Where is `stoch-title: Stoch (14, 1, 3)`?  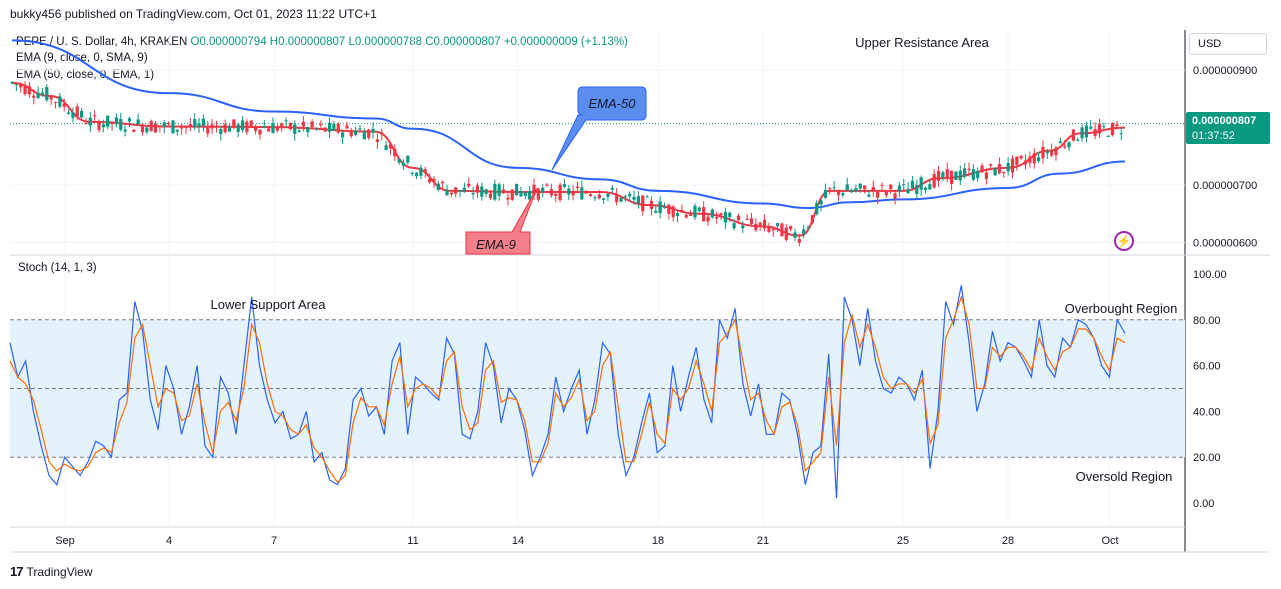 stoch-title: Stoch (14, 1, 3) is located at coordinates (57, 268).